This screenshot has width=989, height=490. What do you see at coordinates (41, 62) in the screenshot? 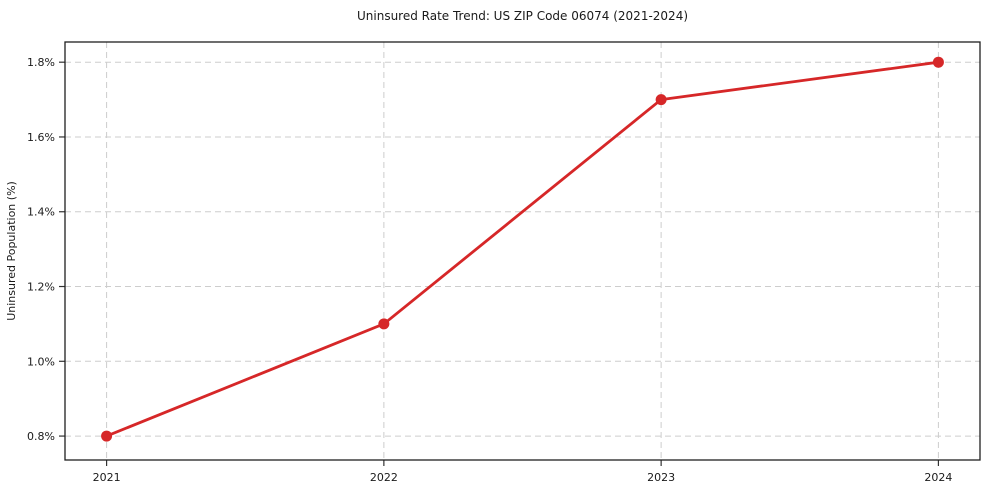
I see `y-tick-label: 1.8%` at bounding box center [41, 62].